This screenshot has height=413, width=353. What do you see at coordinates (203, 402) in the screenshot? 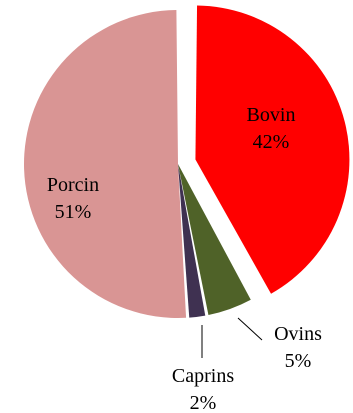
I see `slice-percent-caprins: 2%` at bounding box center [203, 402].